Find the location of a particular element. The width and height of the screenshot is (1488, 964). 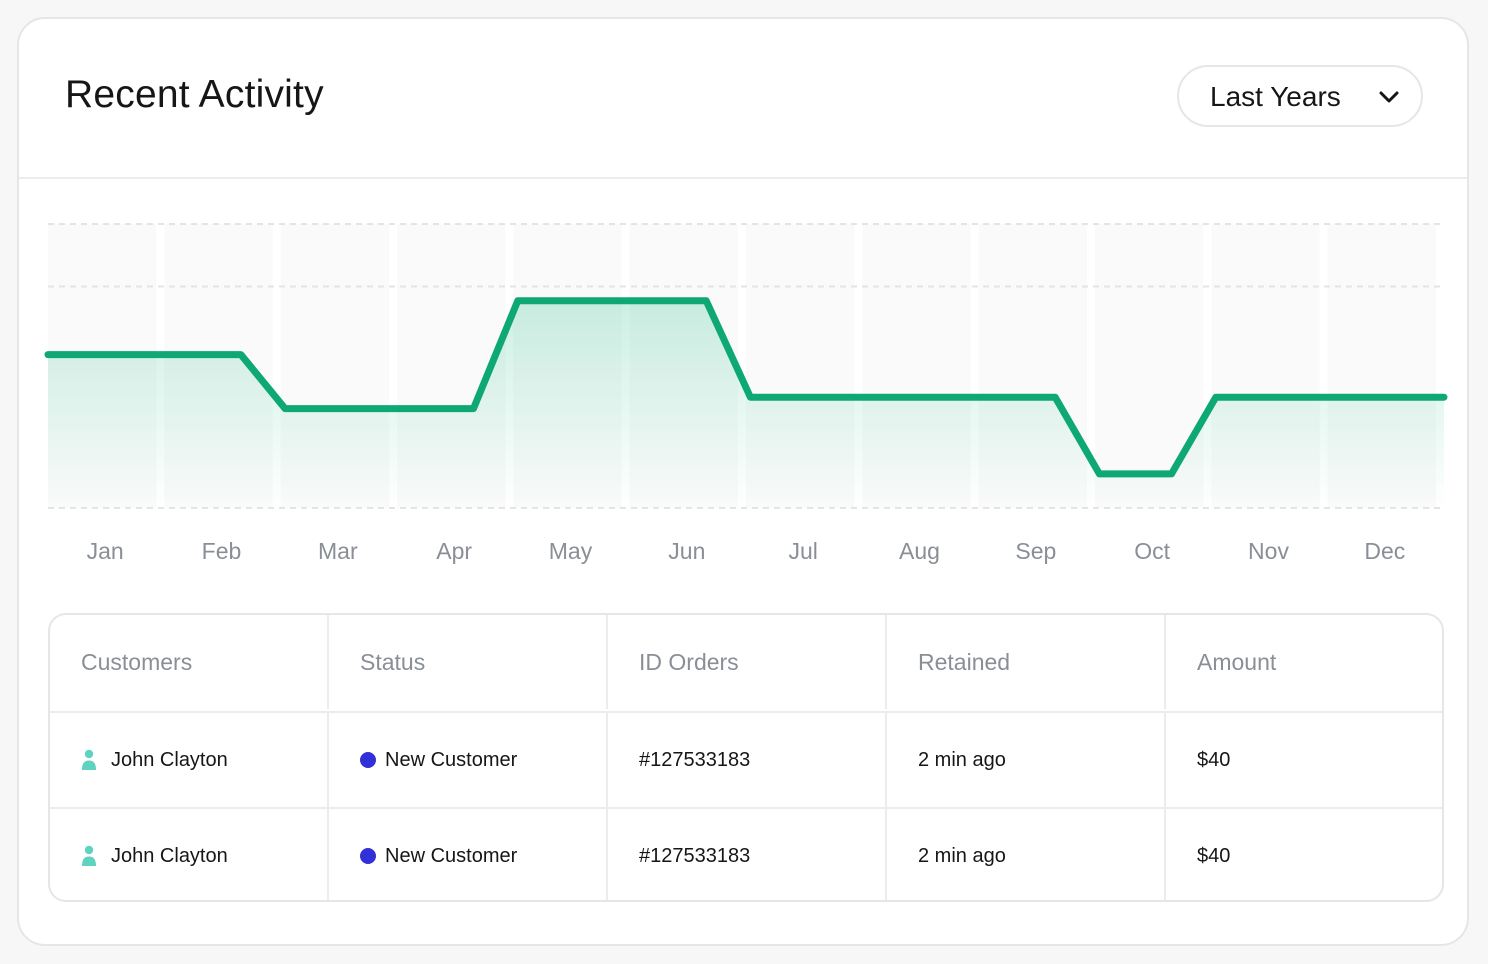

column-header-status: Status is located at coordinates (468, 662).